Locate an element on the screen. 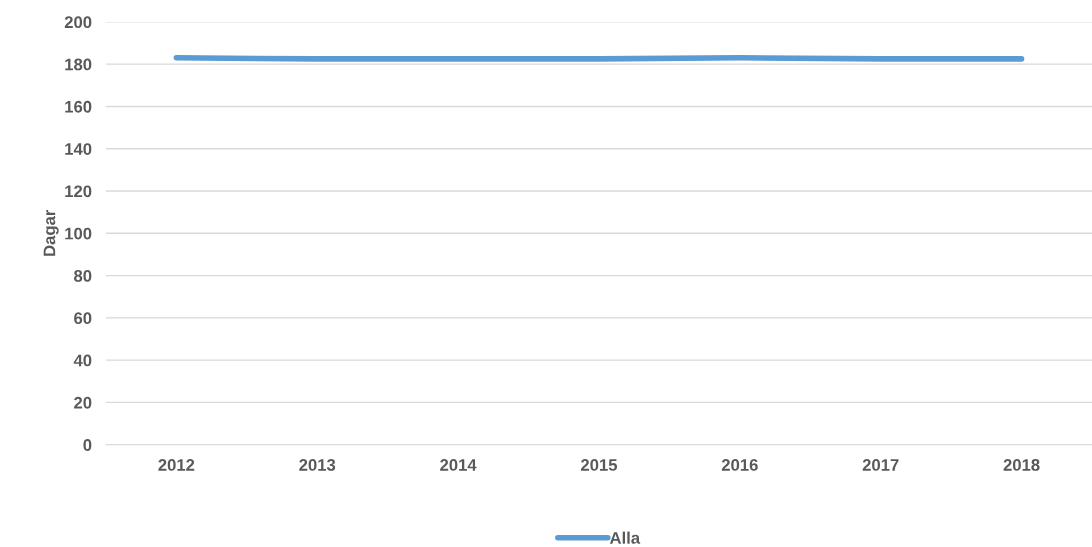 Image resolution: width=1092 pixels, height=547 pixels. y-tick-label: 140 is located at coordinates (78, 149).